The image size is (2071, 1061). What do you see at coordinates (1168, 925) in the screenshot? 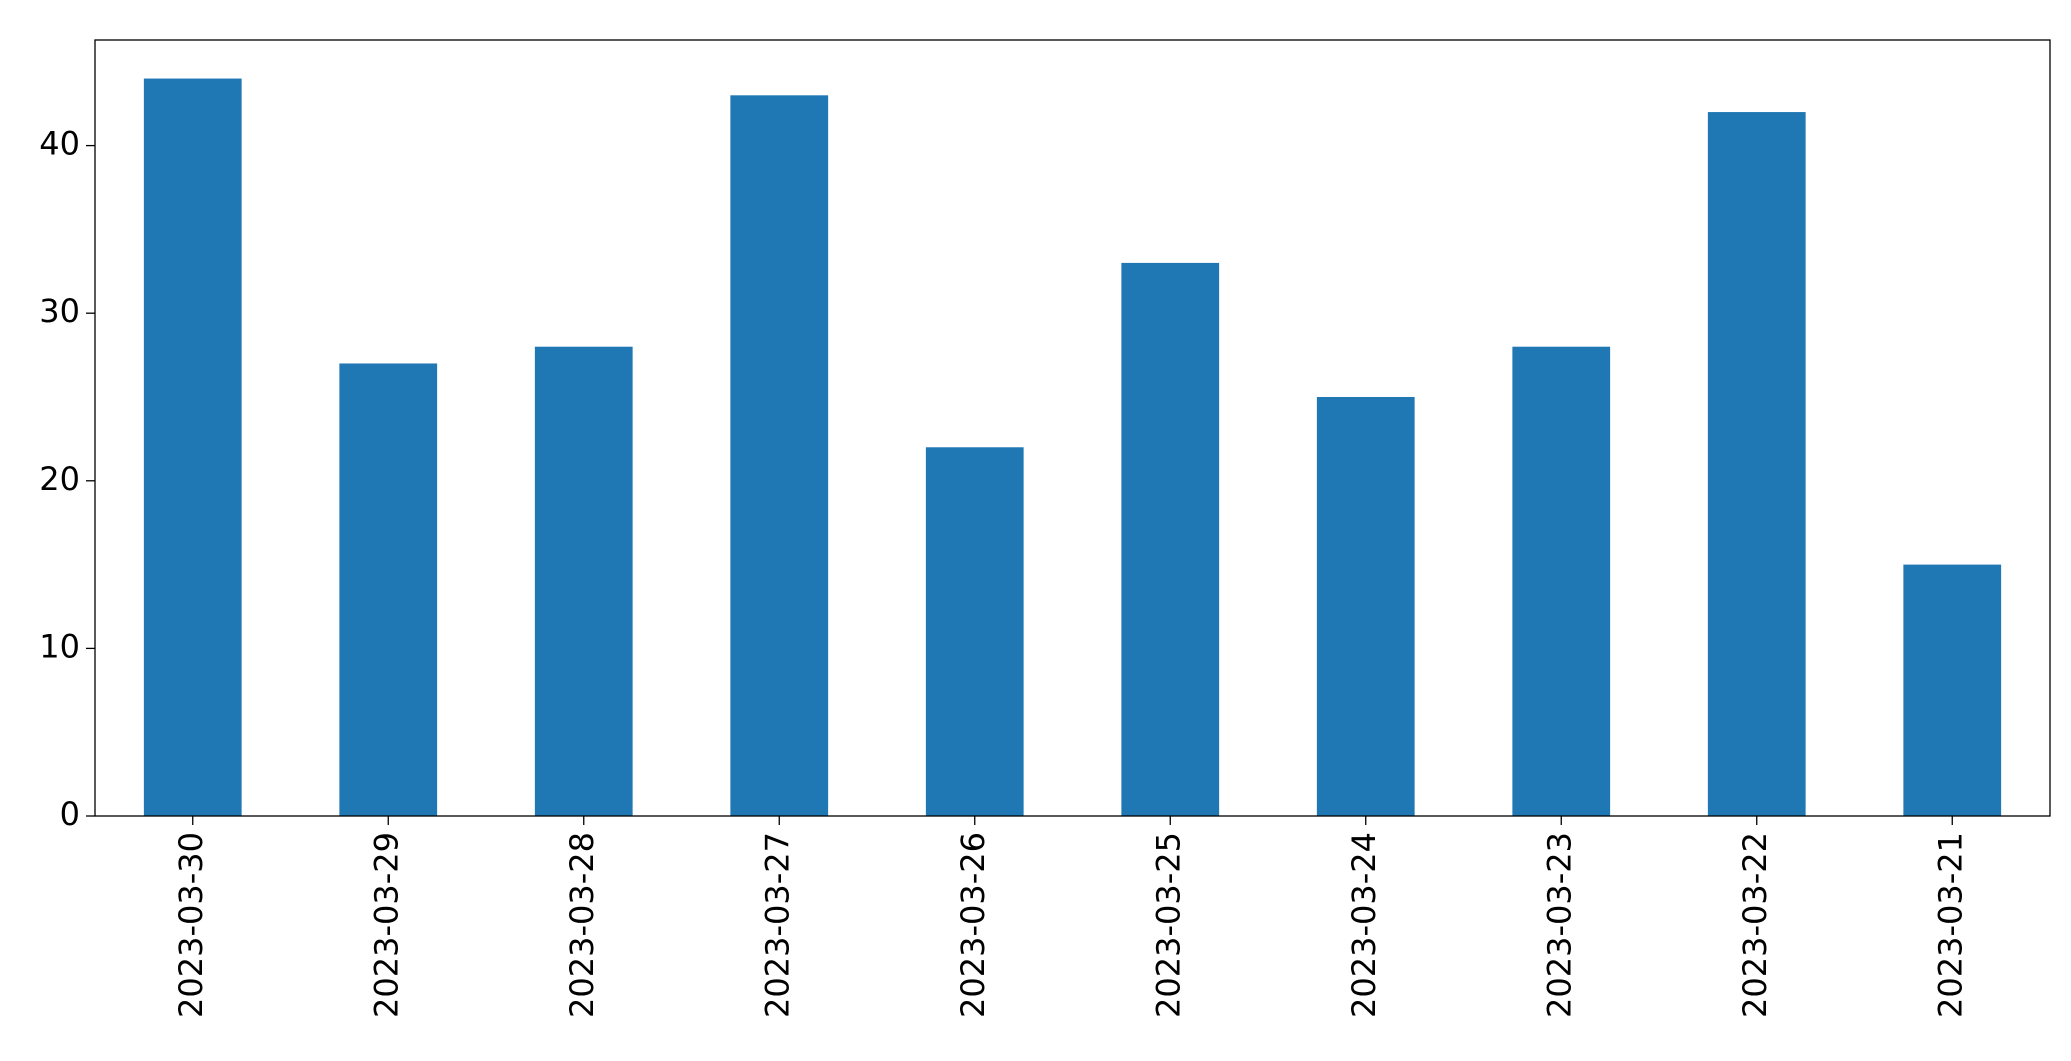
I see `x-tick-label: 2023-03-25` at bounding box center [1168, 925].